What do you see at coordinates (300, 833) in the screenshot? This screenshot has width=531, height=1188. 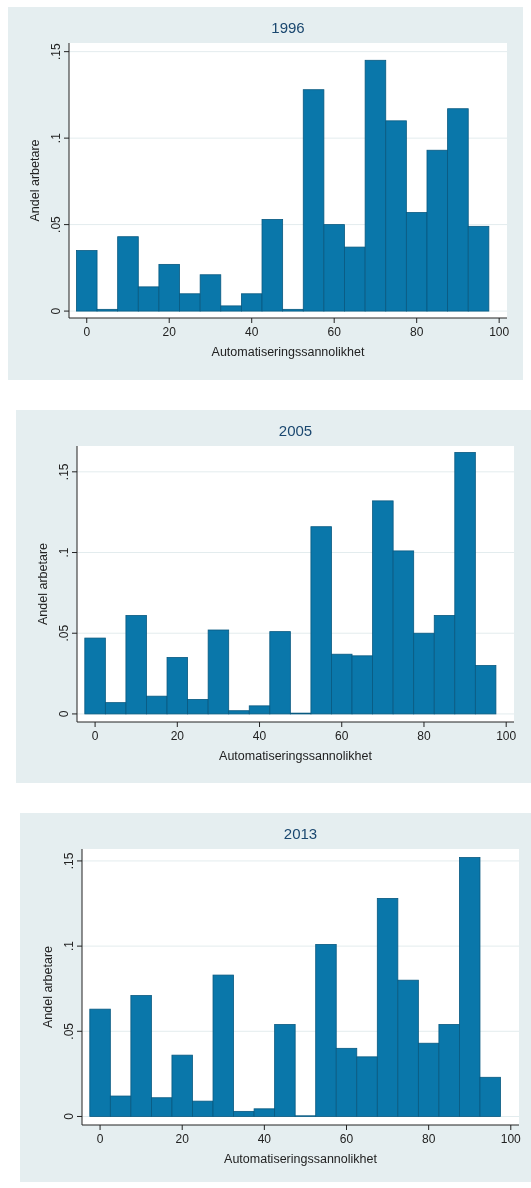 I see `chart-title: 2013` at bounding box center [300, 833].